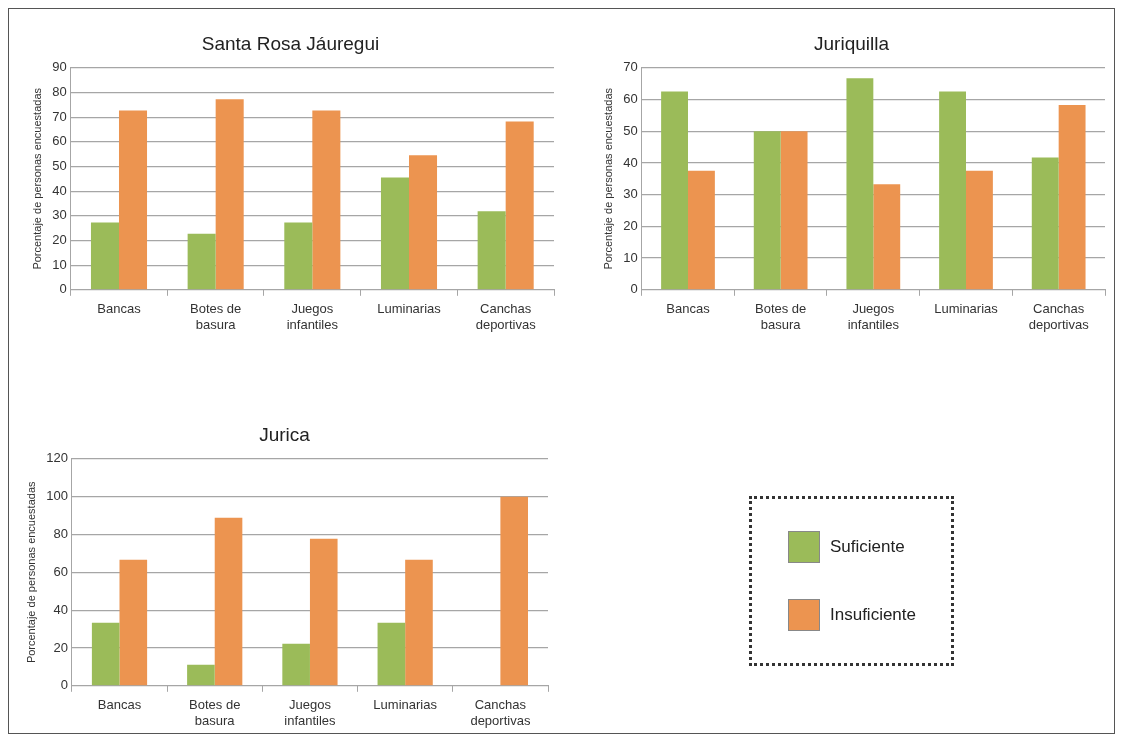 This screenshot has width=1123, height=742. I want to click on legend-label: Suficiente, so click(867, 547).